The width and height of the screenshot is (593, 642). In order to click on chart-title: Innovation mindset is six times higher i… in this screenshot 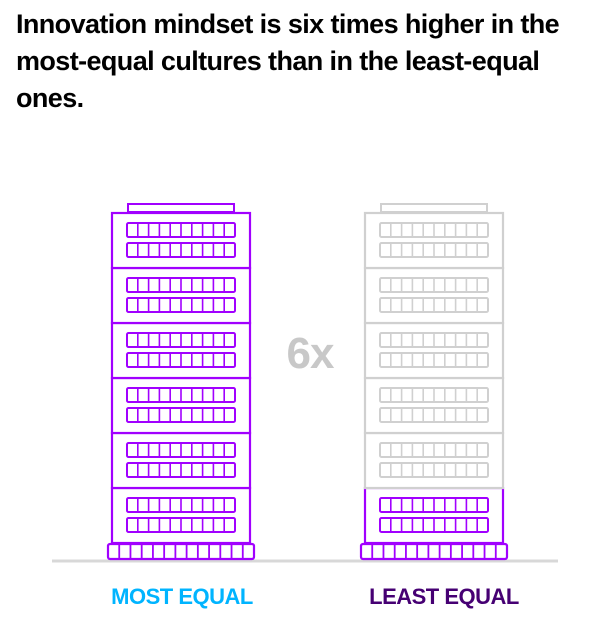, I will do `click(288, 61)`.